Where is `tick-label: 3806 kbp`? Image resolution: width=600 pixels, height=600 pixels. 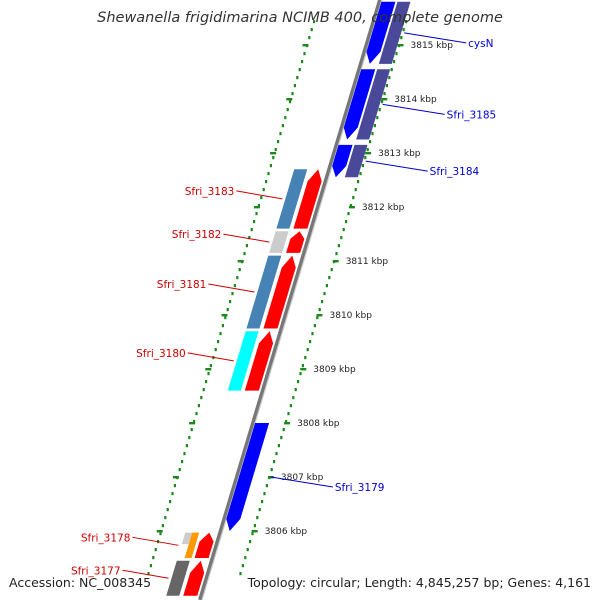
tick-label: 3806 kbp is located at coordinates (286, 532).